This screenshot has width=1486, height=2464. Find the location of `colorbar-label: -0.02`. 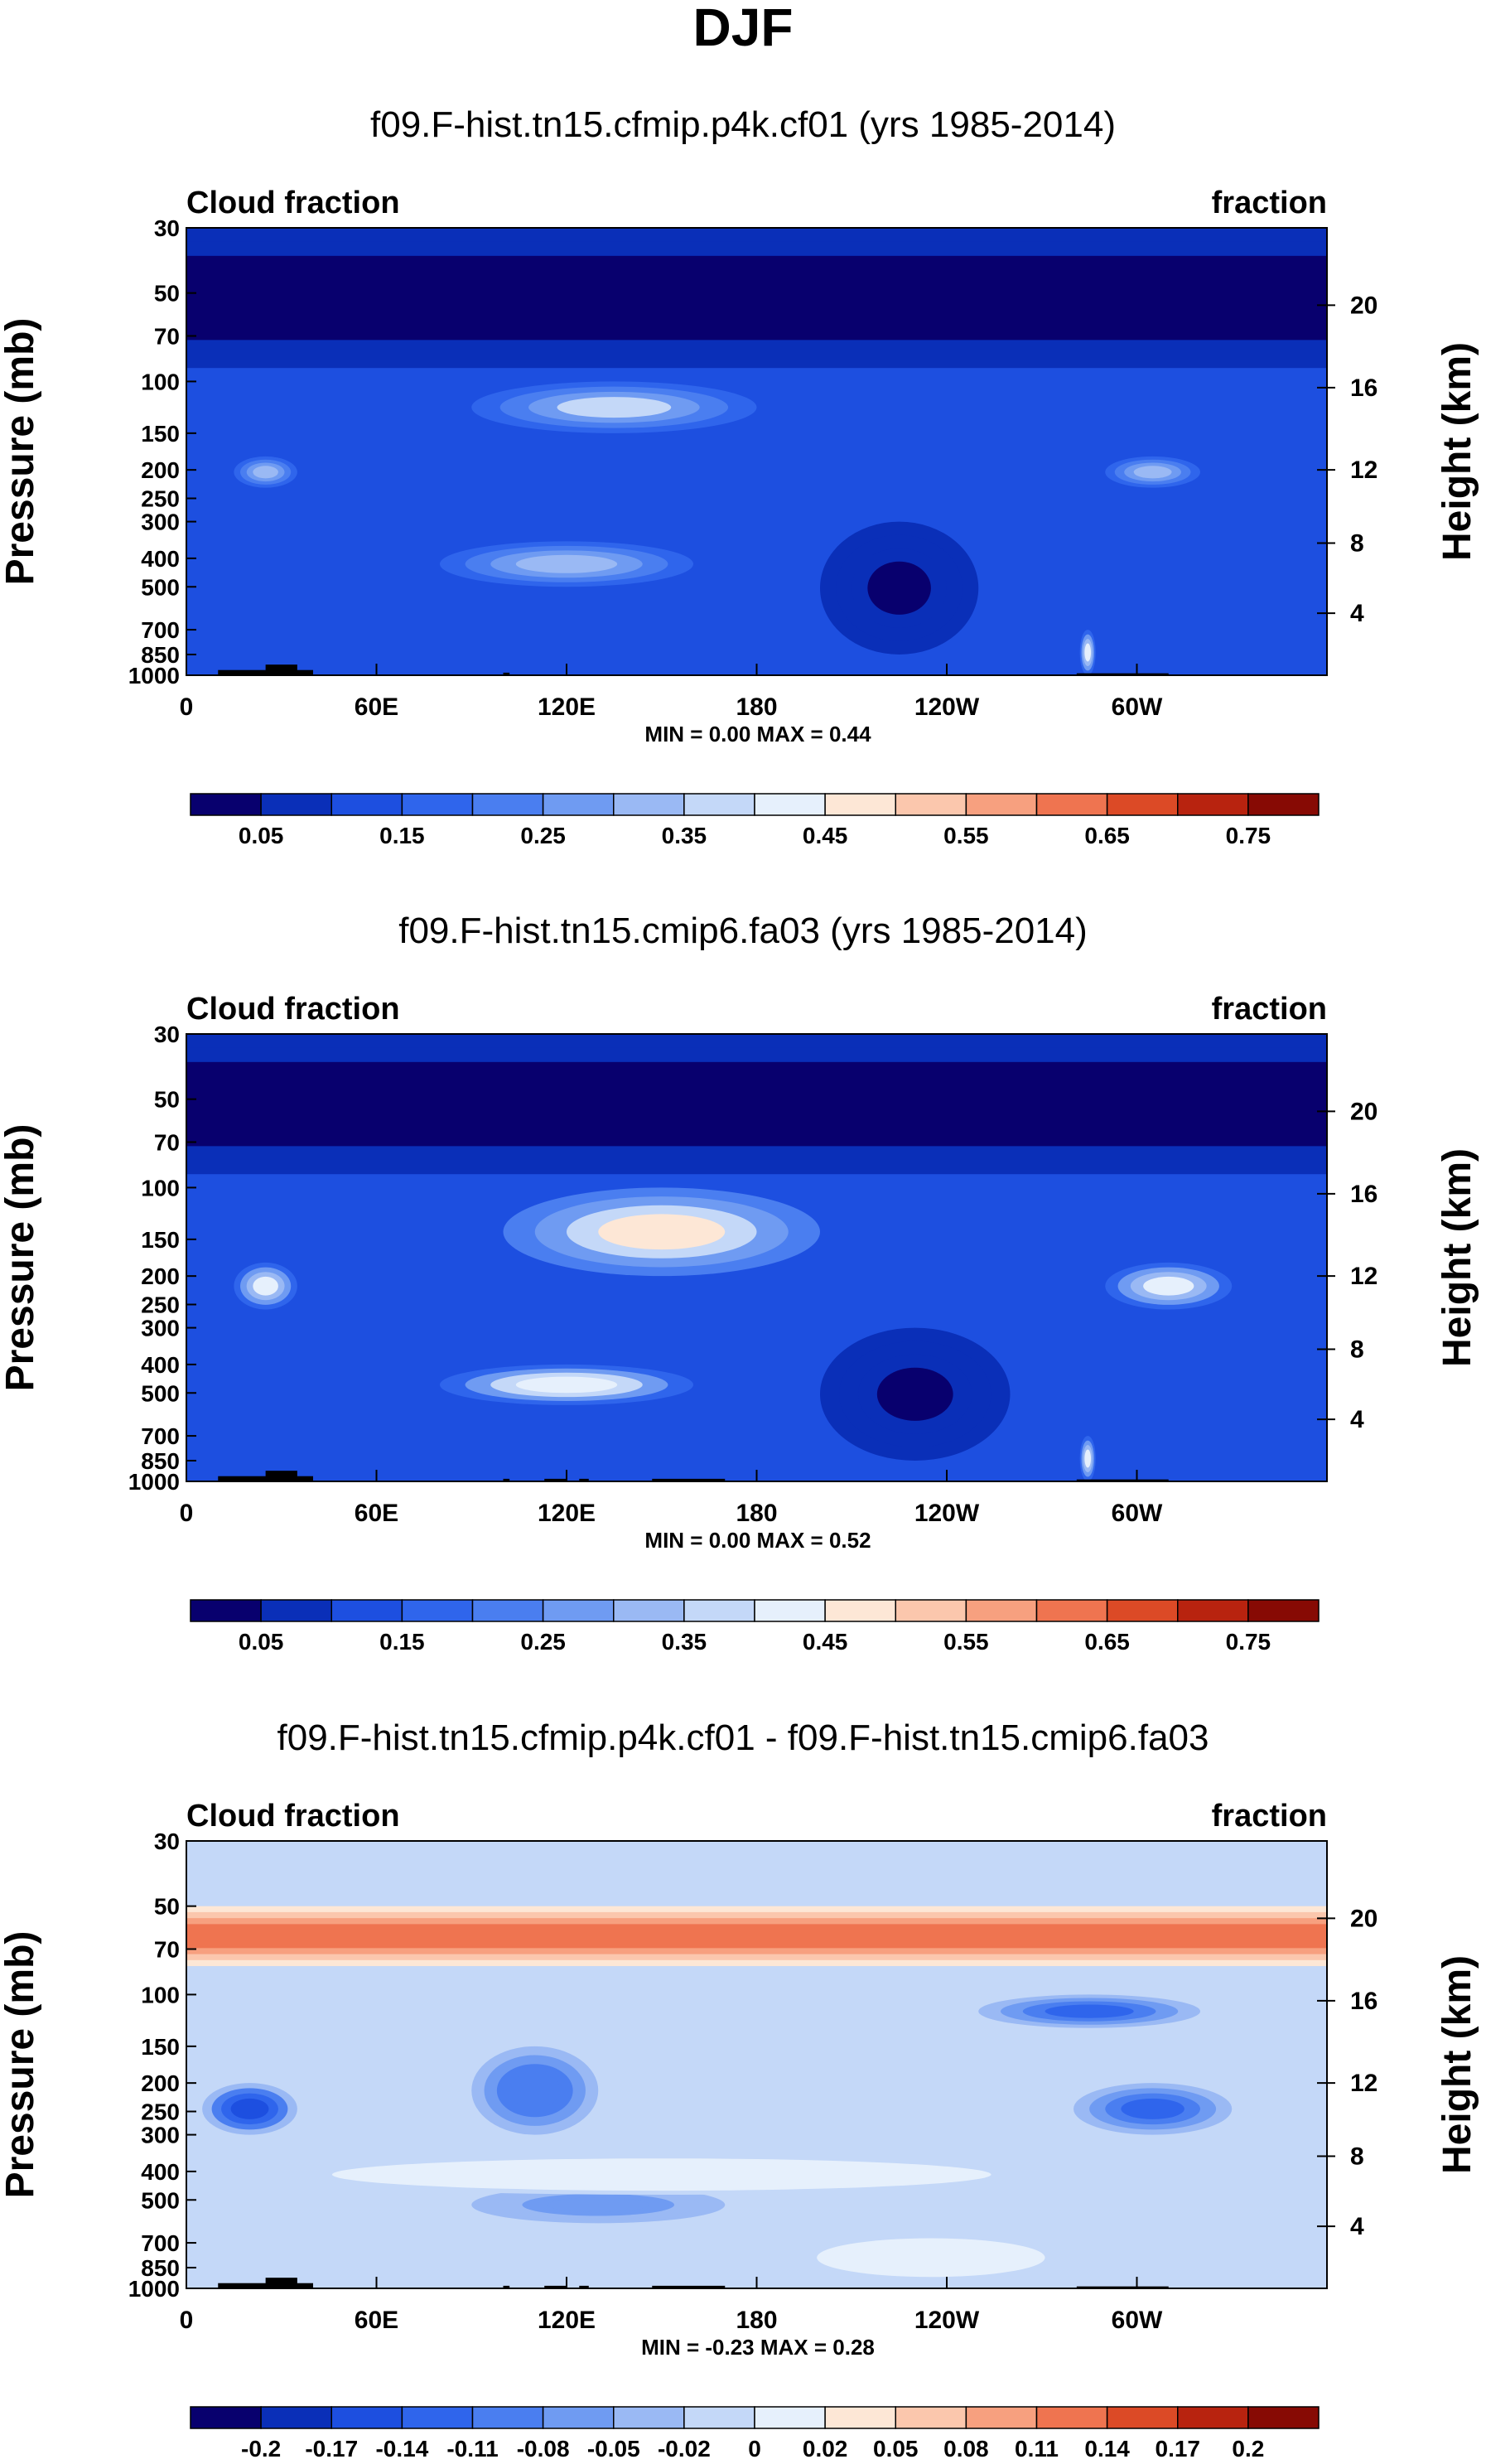

colorbar-label: -0.02 is located at coordinates (684, 2449).